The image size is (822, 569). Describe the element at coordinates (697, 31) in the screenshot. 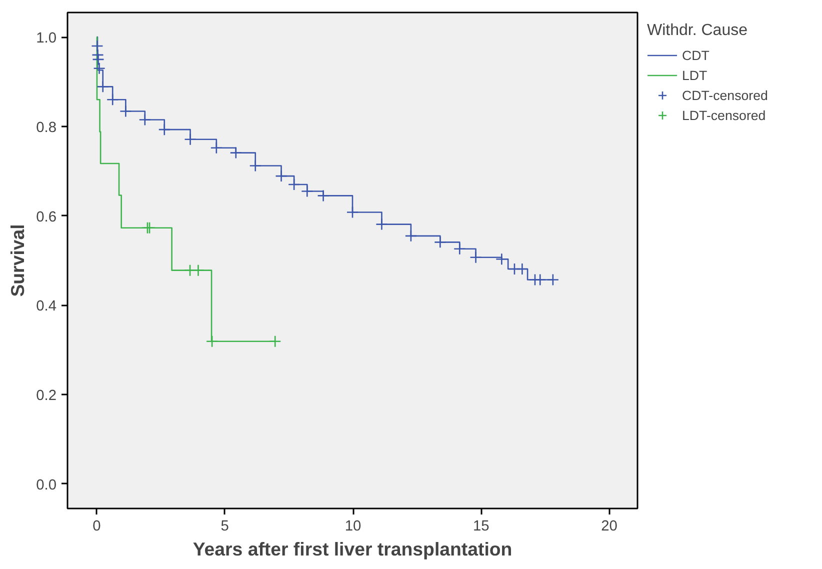

I see `legend-title: Withdr. Cause` at that location.